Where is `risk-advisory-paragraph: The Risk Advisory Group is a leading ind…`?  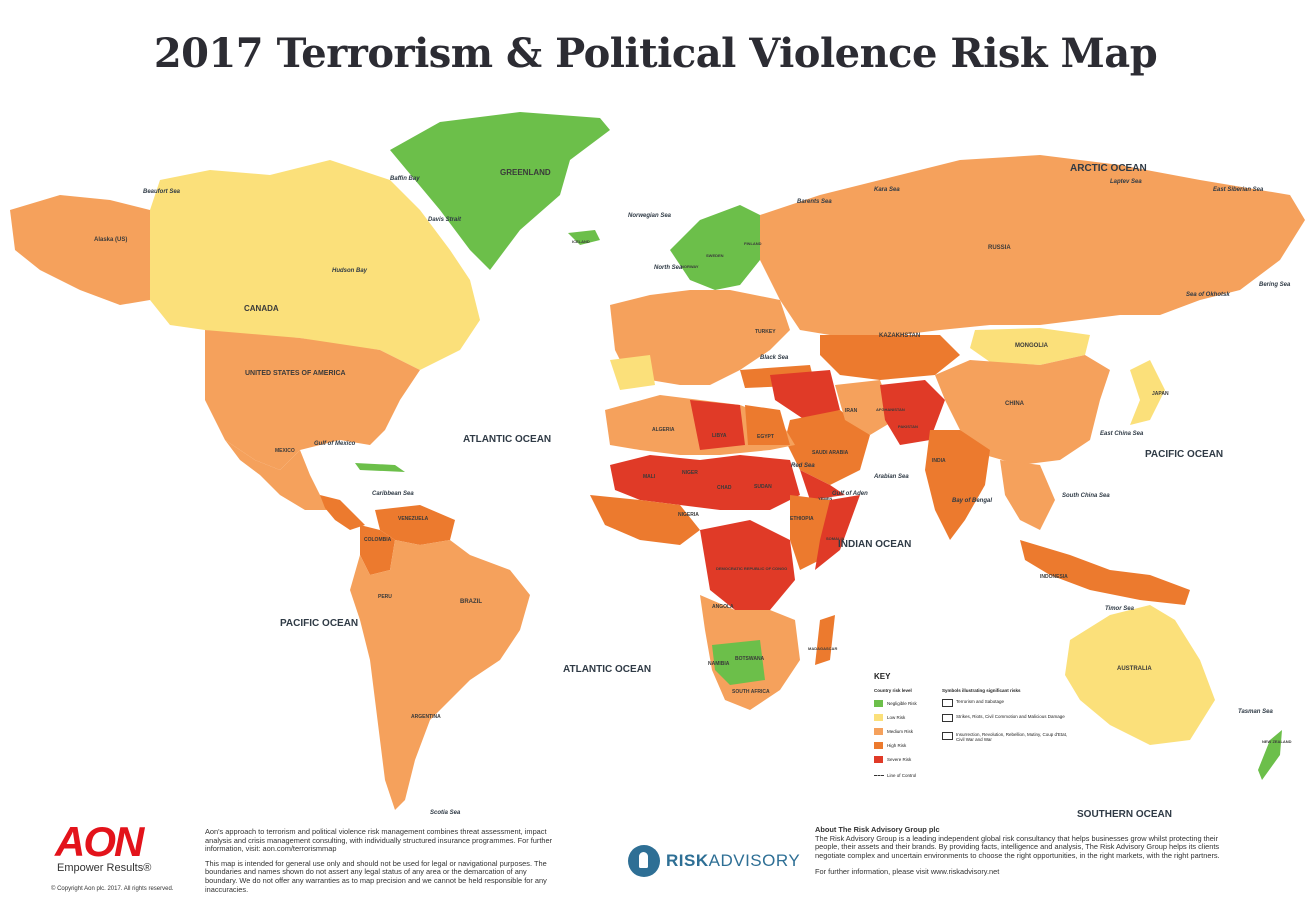 risk-advisory-paragraph: The Risk Advisory Group is a leading ind… is located at coordinates (1017, 846).